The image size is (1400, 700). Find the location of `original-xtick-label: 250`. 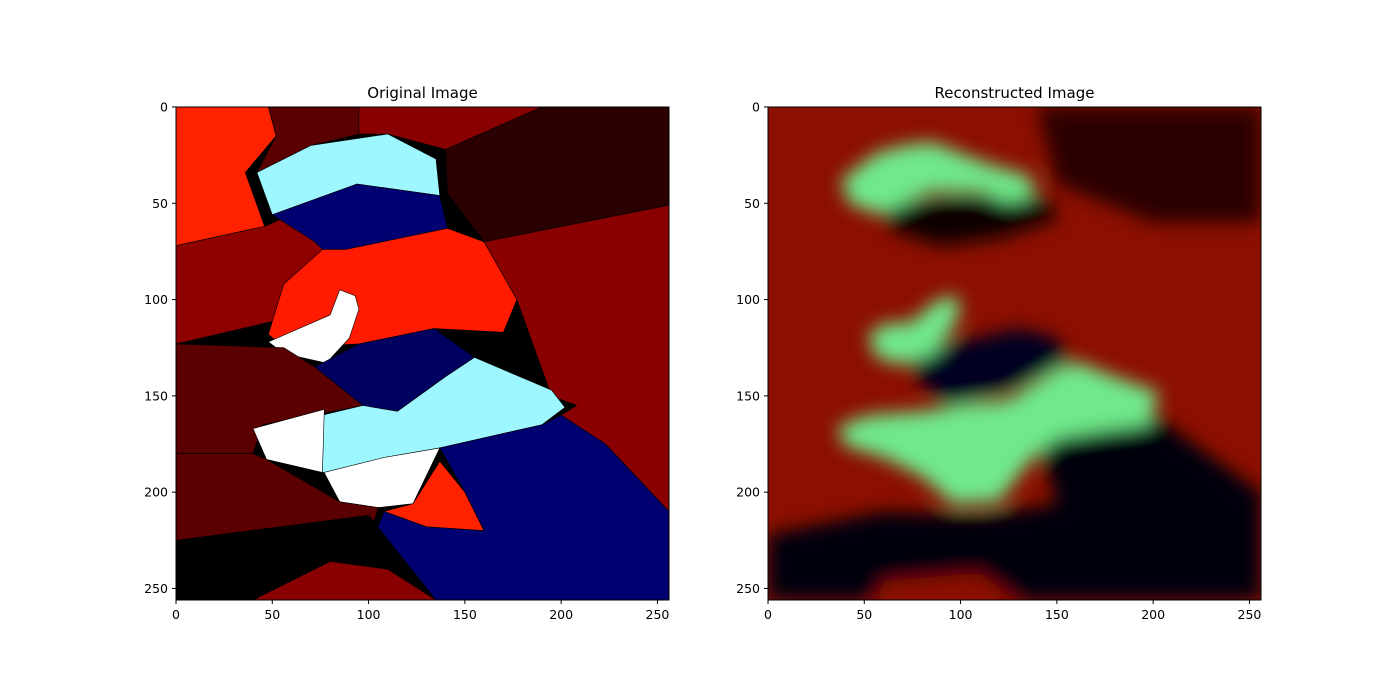

original-xtick-label: 250 is located at coordinates (658, 614).